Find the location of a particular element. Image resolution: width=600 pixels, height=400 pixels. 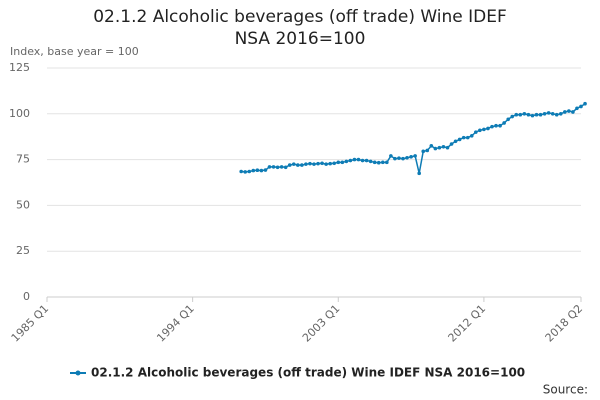

y-tick-label: 0 is located at coordinates (26, 296).